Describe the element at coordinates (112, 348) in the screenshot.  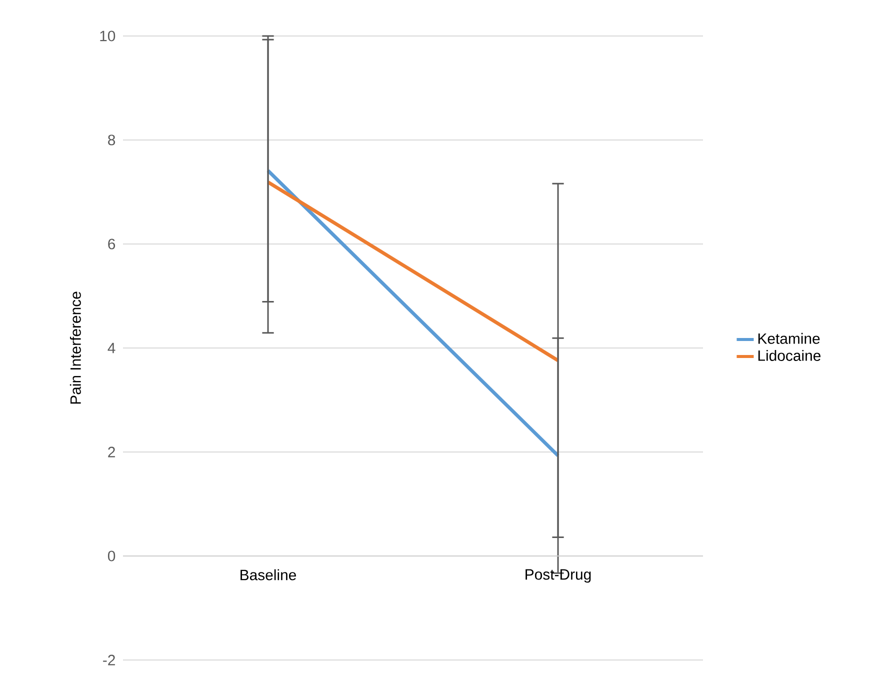
I see `y-tick-label: 4` at that location.